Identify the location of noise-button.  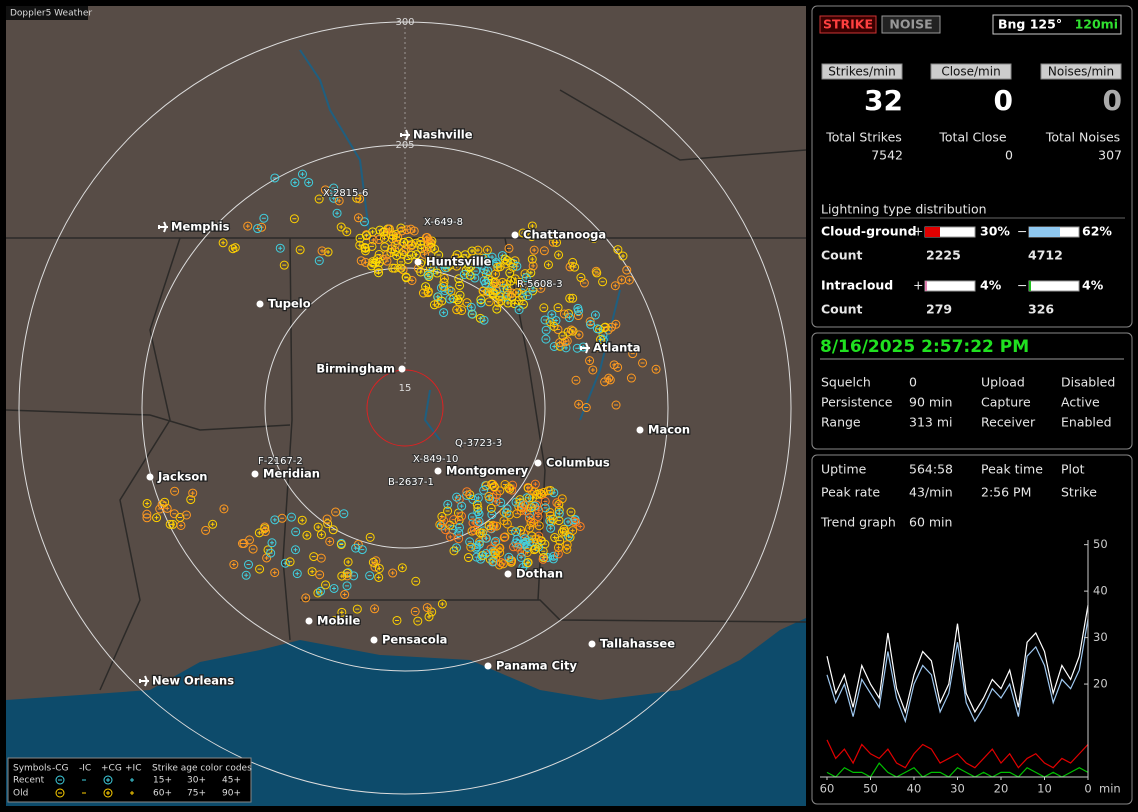
(911, 24).